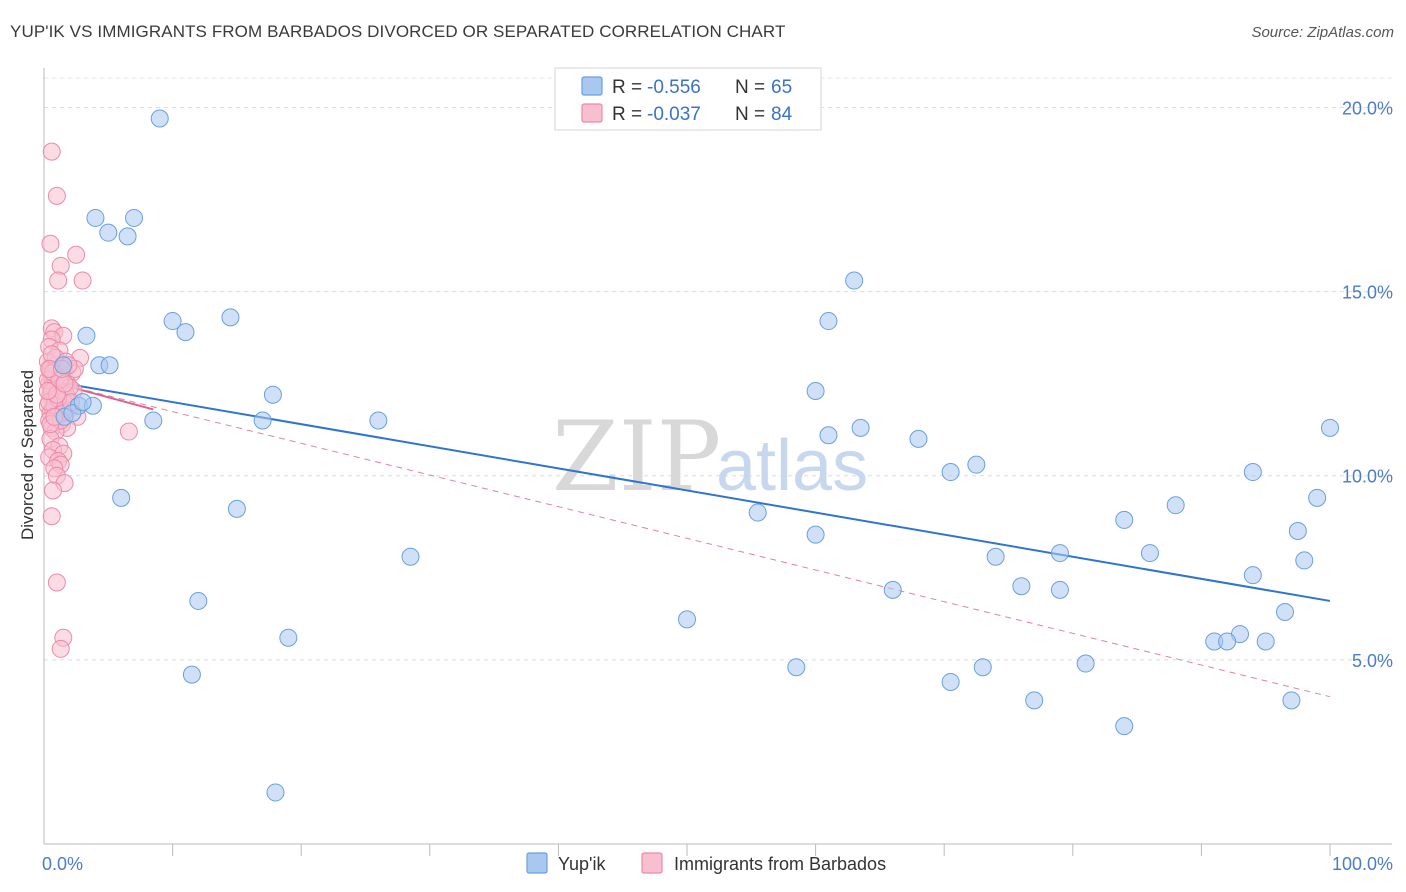 This screenshot has height=892, width=1406. I want to click on watermark: ZIP atlas, so click(710, 457).